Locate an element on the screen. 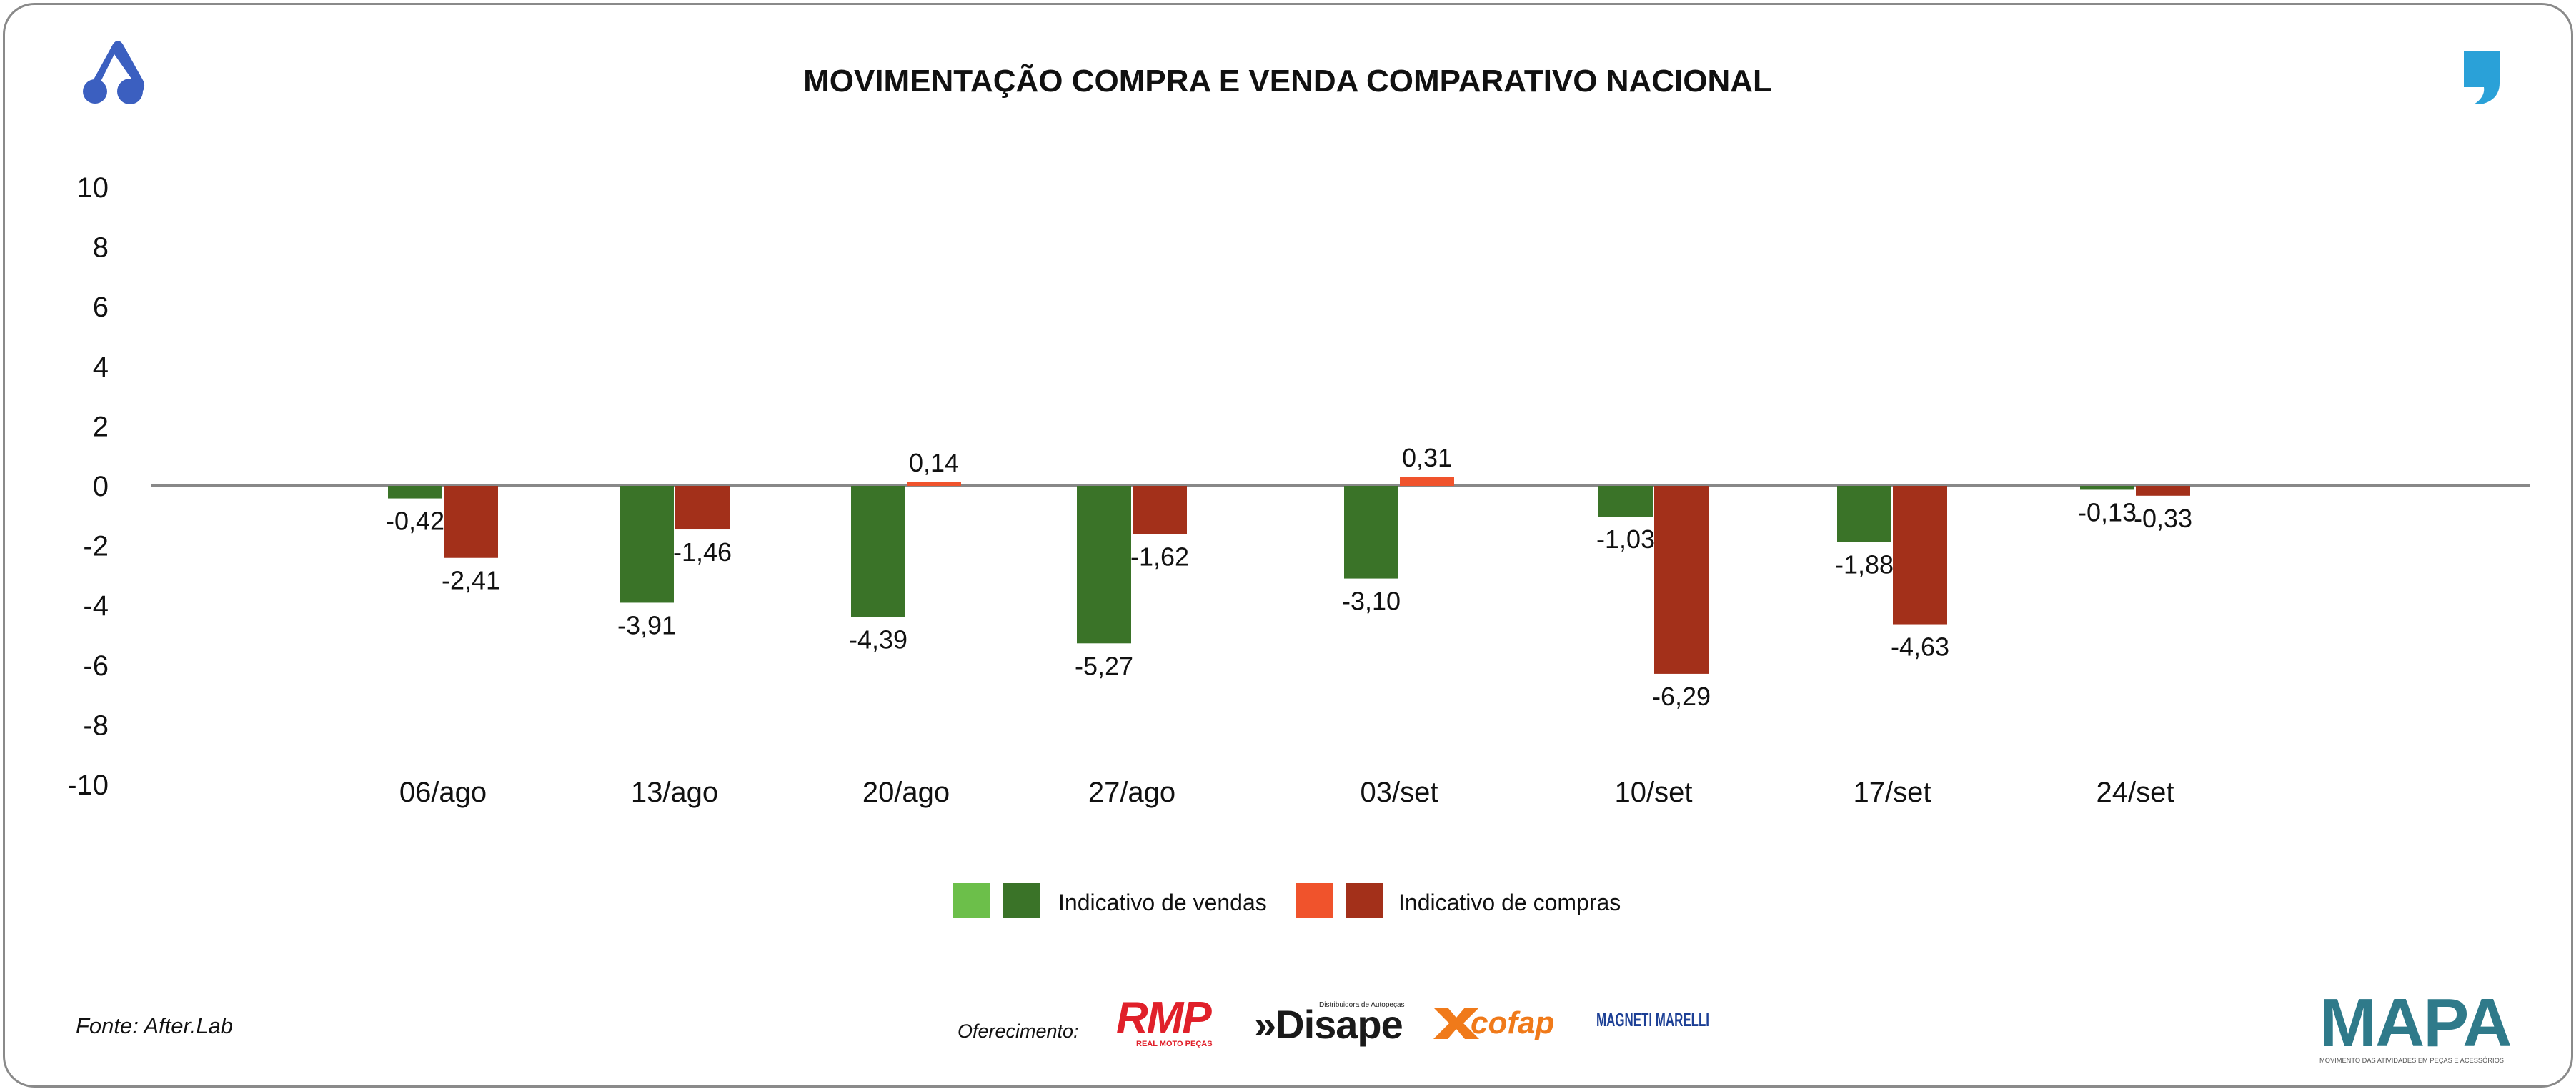  svg-text: cofap is located at coordinates (1512, 1022).